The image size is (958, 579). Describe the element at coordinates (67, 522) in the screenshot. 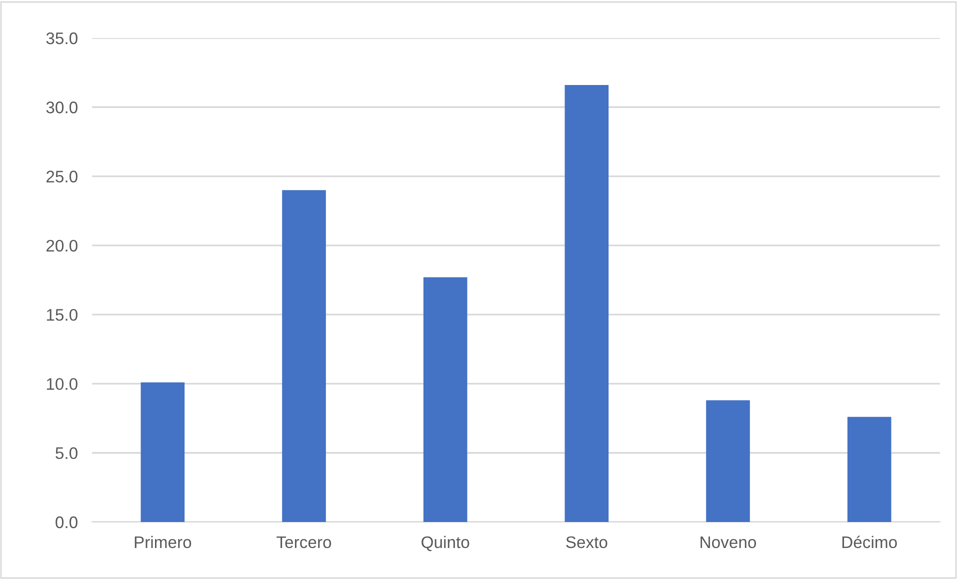

I see `y-tick-label: 0.0` at that location.